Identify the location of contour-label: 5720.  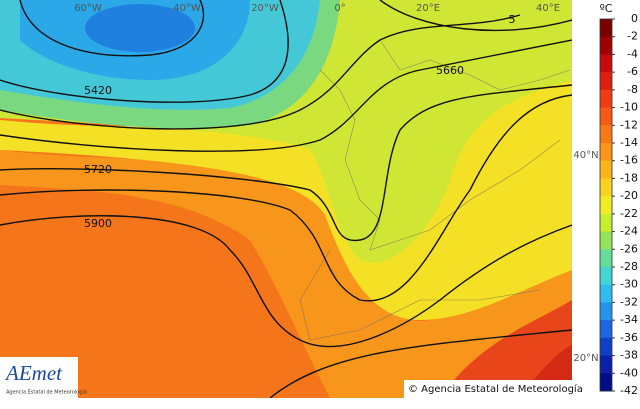
(98, 169).